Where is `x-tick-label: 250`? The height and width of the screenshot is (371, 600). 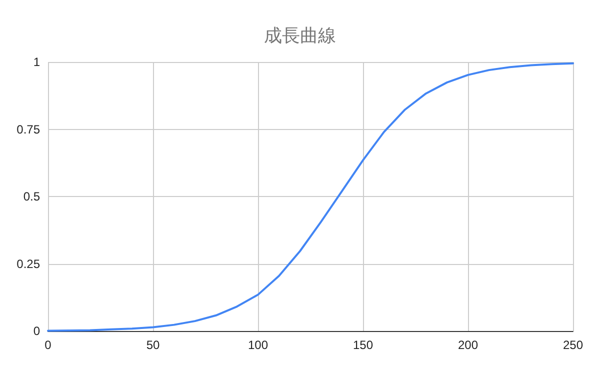
x-tick-label: 250 is located at coordinates (573, 345).